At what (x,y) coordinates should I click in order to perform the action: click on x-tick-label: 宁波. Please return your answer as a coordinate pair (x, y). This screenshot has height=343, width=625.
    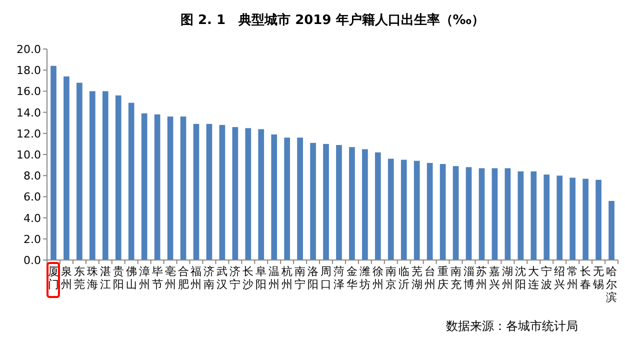
    Looking at the image, I should click on (546, 278).